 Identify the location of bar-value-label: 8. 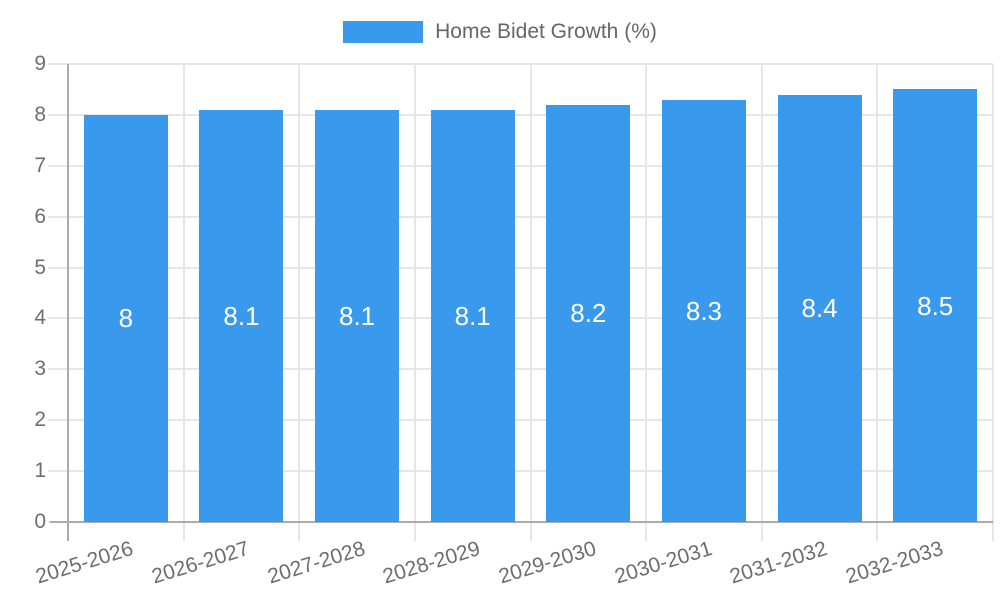
(126, 318).